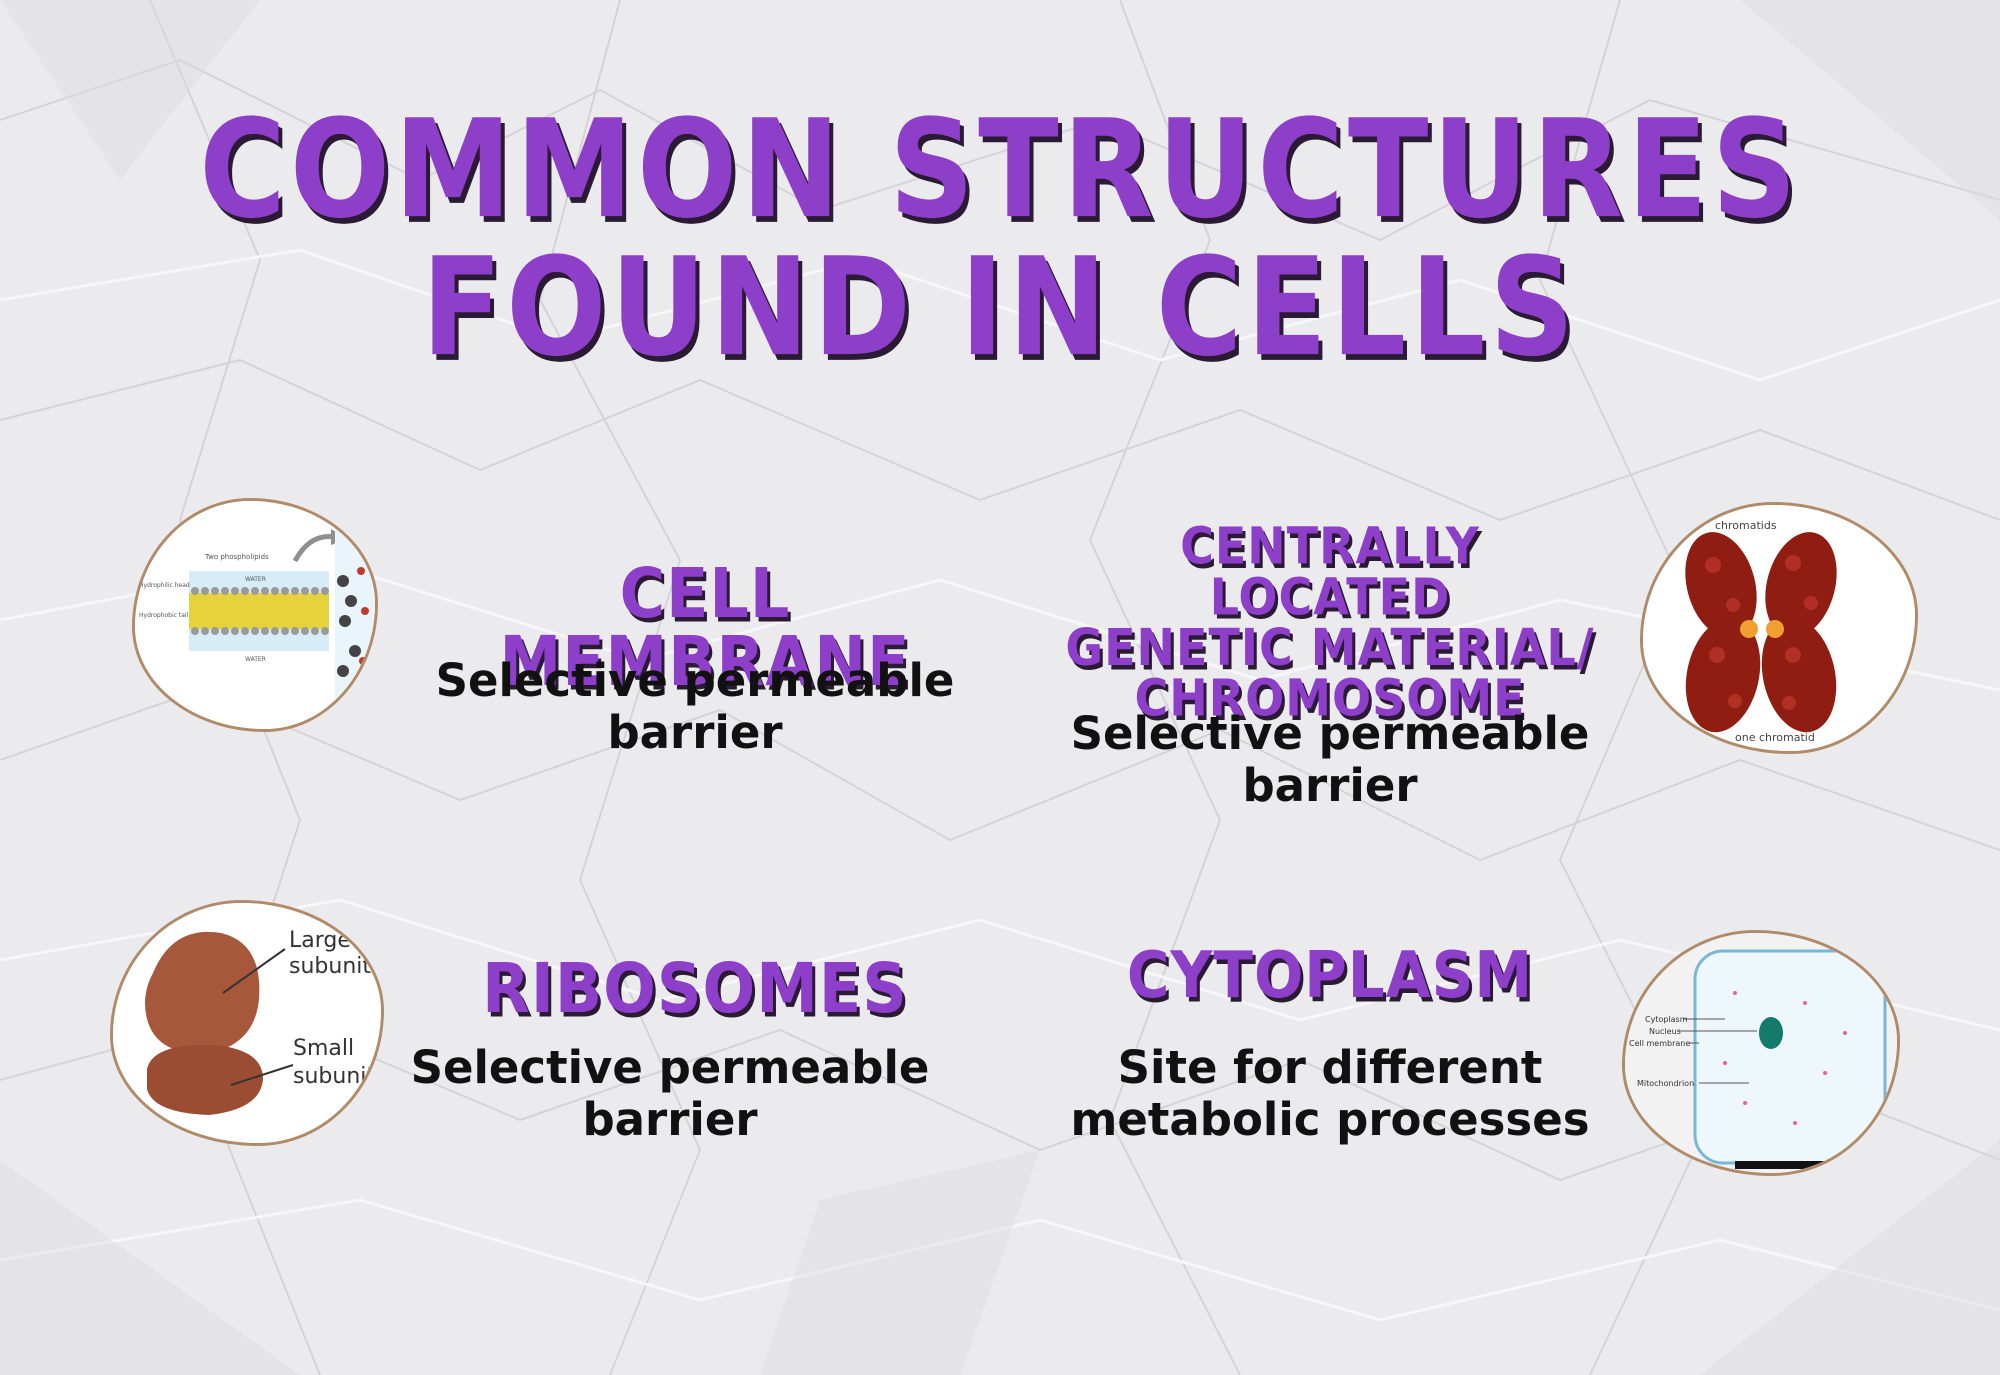 Image resolution: width=2000 pixels, height=1375 pixels. What do you see at coordinates (323, 1048) in the screenshot?
I see `ribosome-label-small-1: Small` at bounding box center [323, 1048].